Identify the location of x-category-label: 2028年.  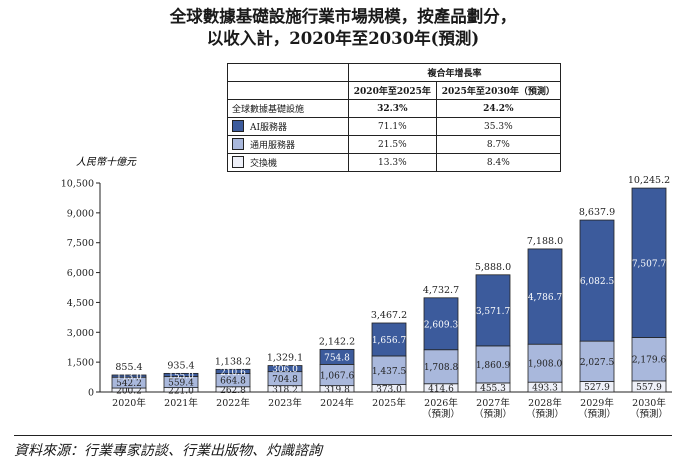
(545, 403).